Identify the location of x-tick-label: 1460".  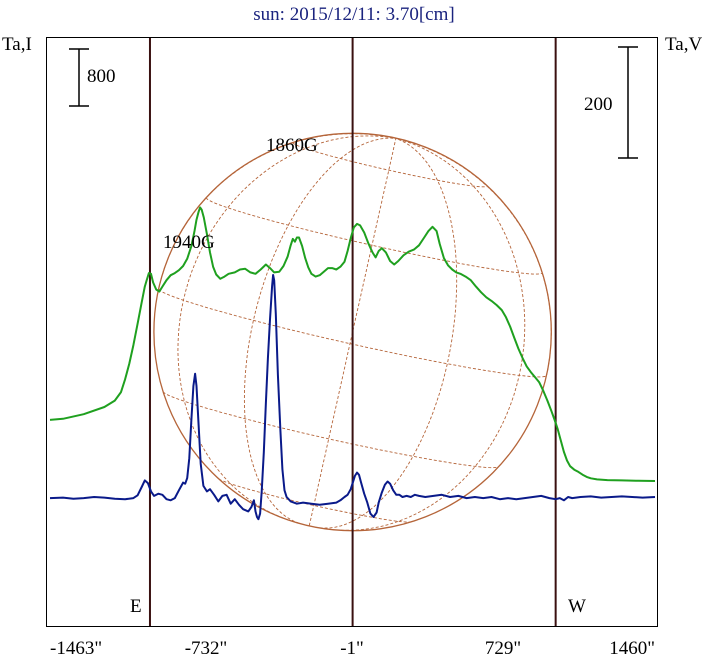
(632, 648).